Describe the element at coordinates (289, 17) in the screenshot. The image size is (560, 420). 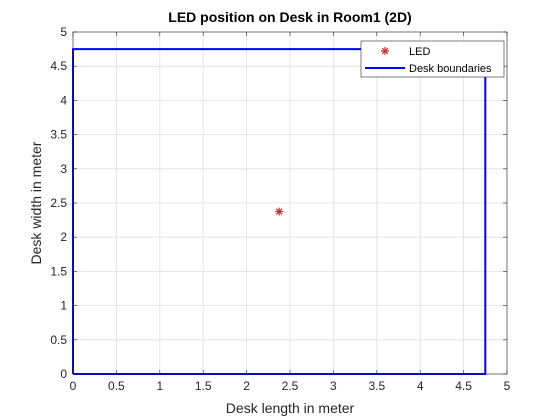
I see `chart-title: LED position on Desk in Room1 (2D)` at that location.